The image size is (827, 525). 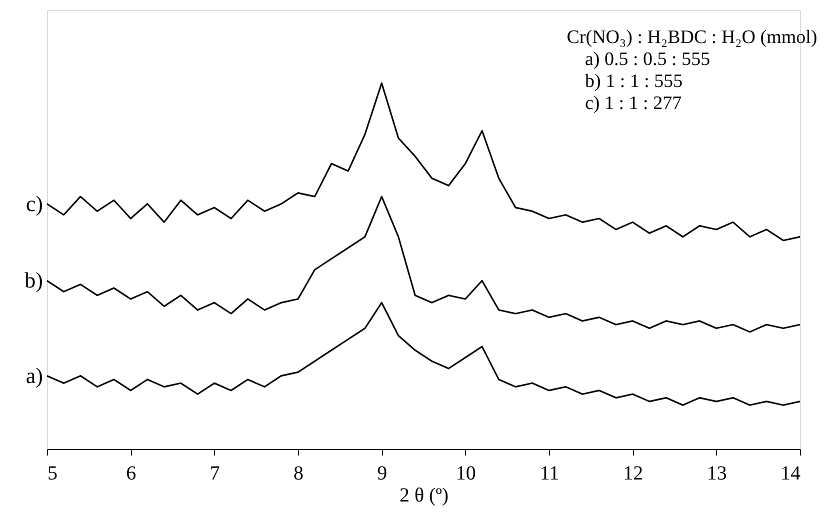 What do you see at coordinates (633, 103) in the screenshot?
I see `annotation: c) 1 : 1 : 277` at bounding box center [633, 103].